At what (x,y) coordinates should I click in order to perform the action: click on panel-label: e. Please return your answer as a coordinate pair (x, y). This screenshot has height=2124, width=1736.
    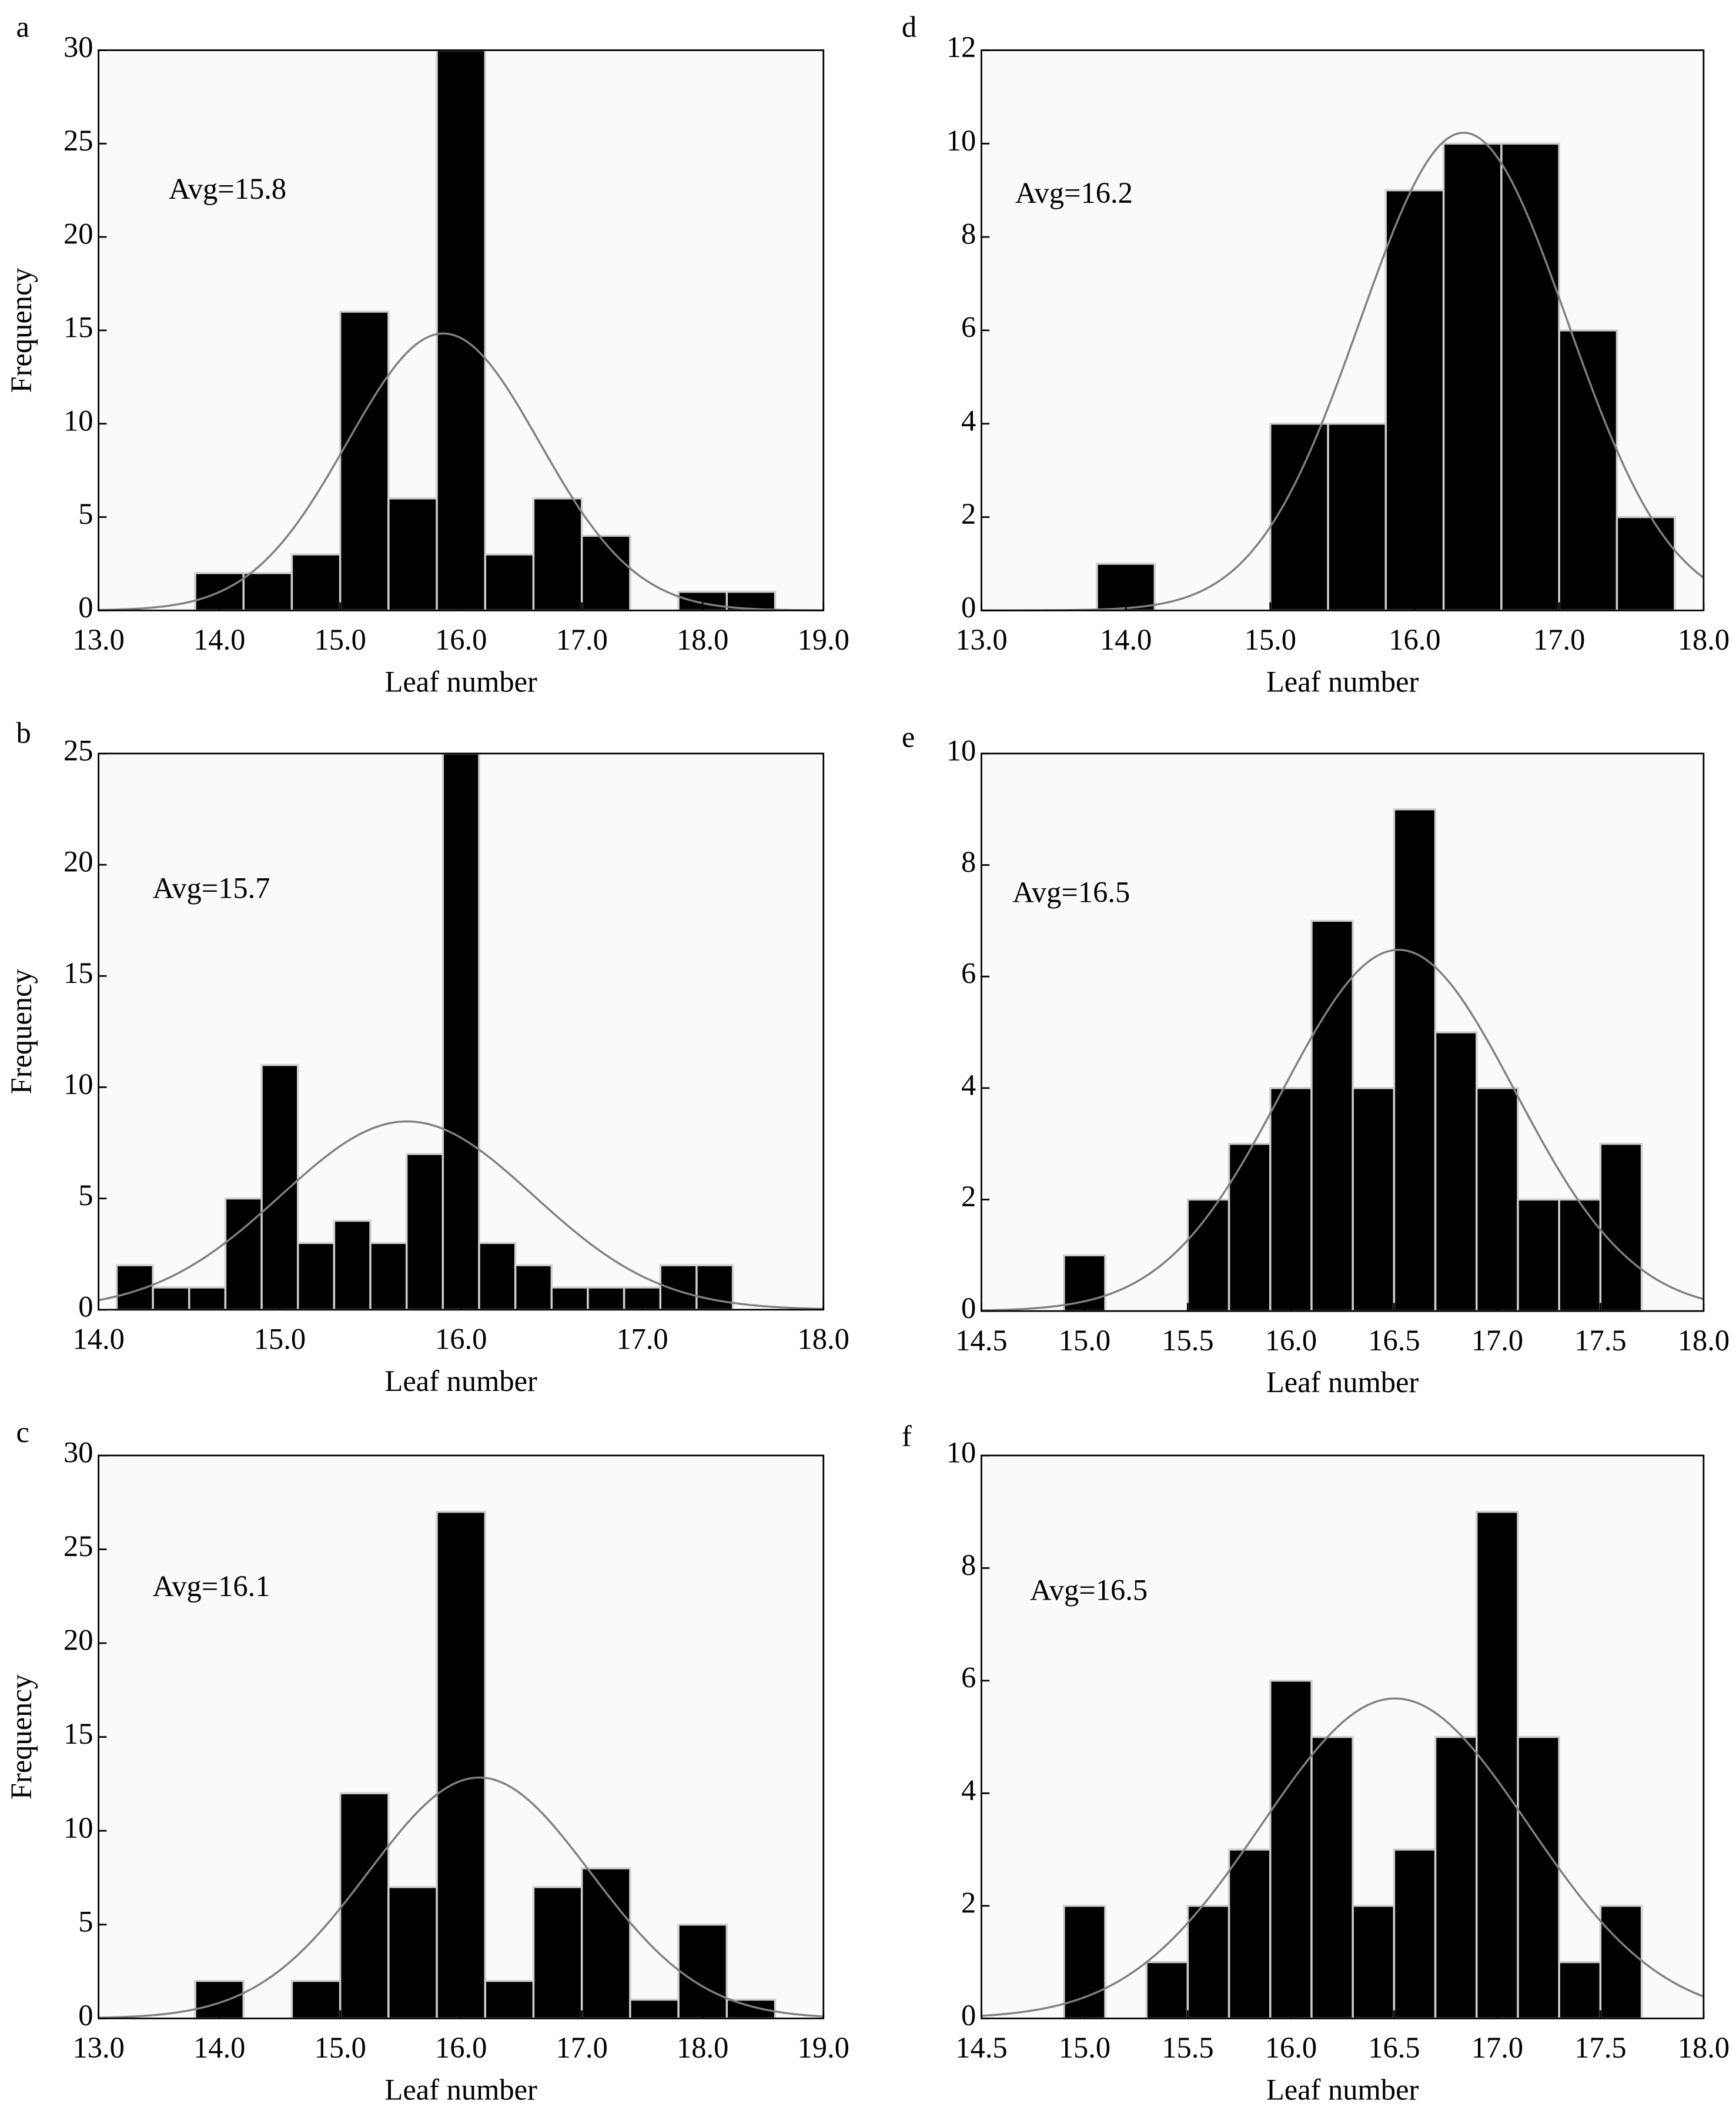
    Looking at the image, I should click on (908, 736).